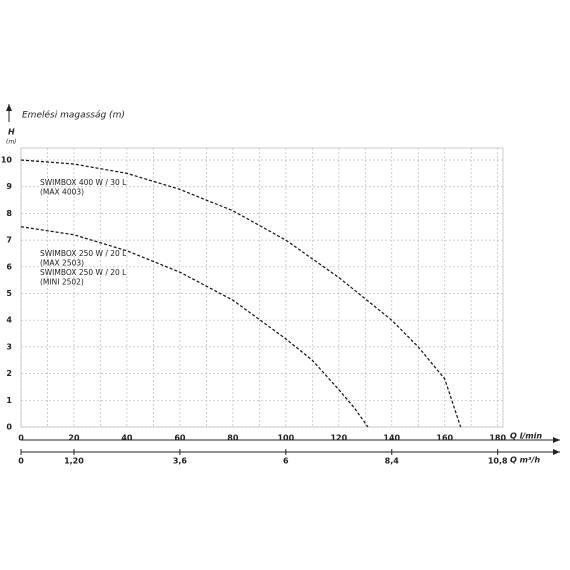  Describe the element at coordinates (285, 438) in the screenshot. I see `x-tick-label: 100` at that location.